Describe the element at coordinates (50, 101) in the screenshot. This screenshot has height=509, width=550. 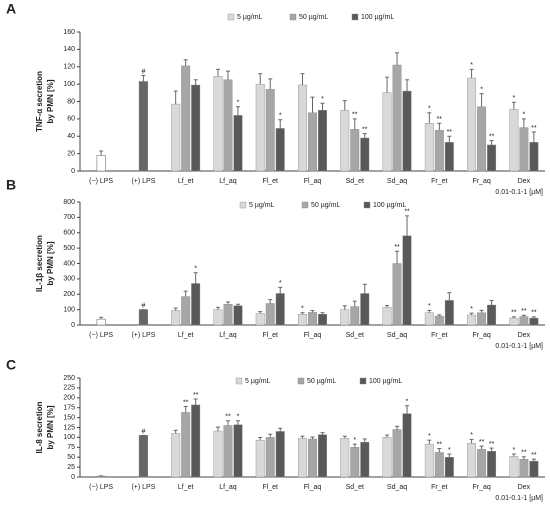
I see `y-axis-label: by PMN [%]` at that location.